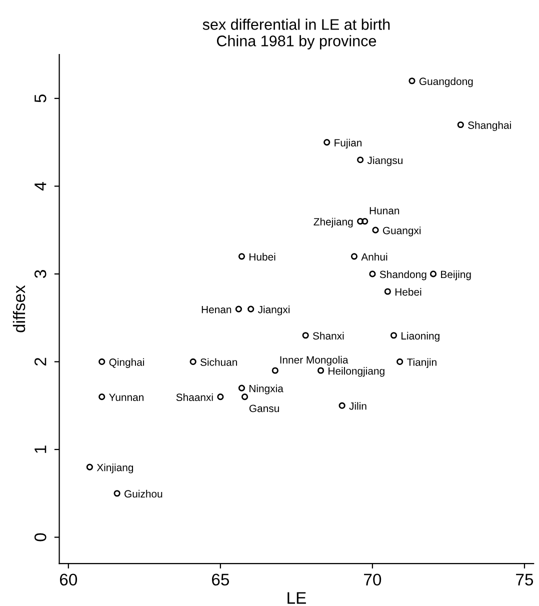 The width and height of the screenshot is (539, 606). I want to click on annotation: Guangxi, so click(401, 231).